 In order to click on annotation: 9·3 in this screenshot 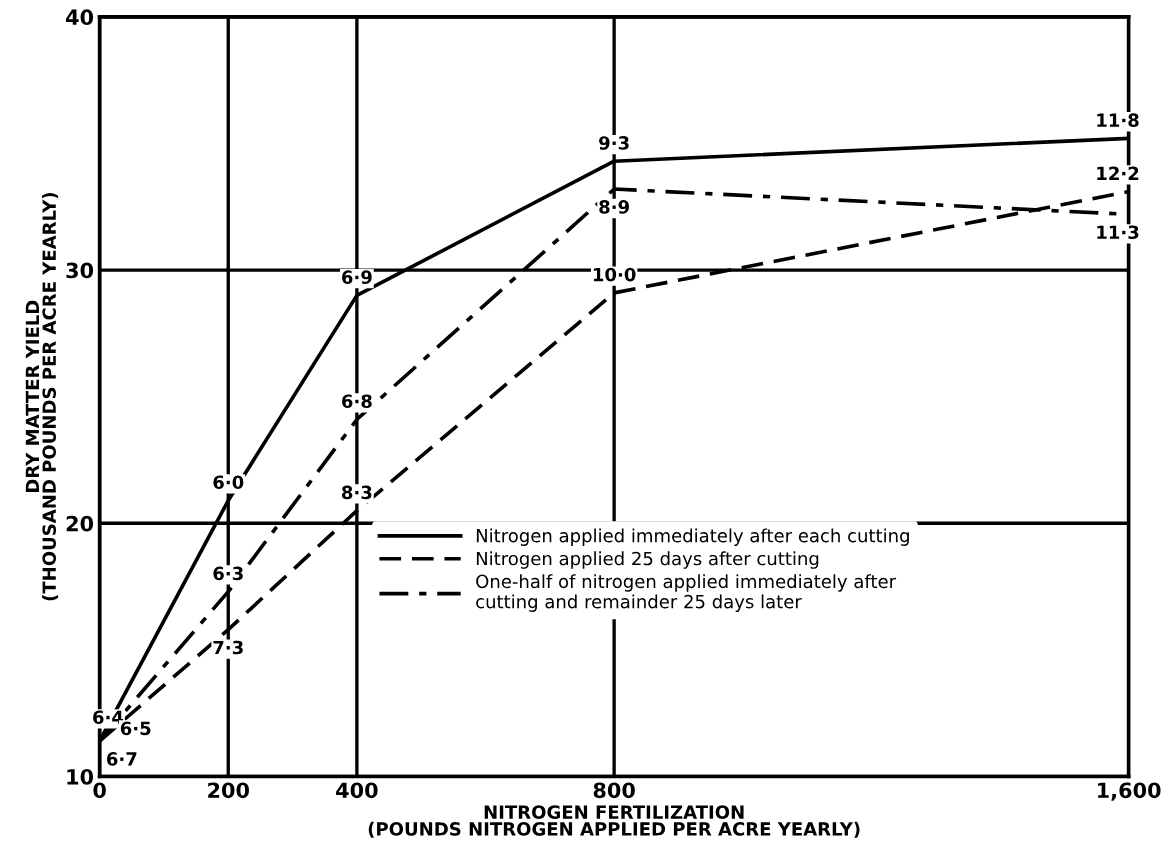, I will do `click(614, 143)`.